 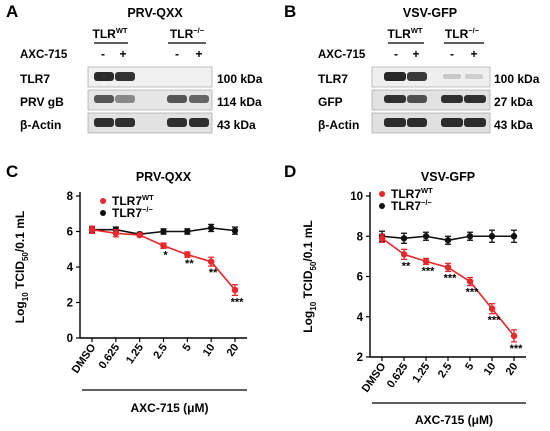 I want to click on panel-a-title: PRV-QXX, so click(x=155, y=13).